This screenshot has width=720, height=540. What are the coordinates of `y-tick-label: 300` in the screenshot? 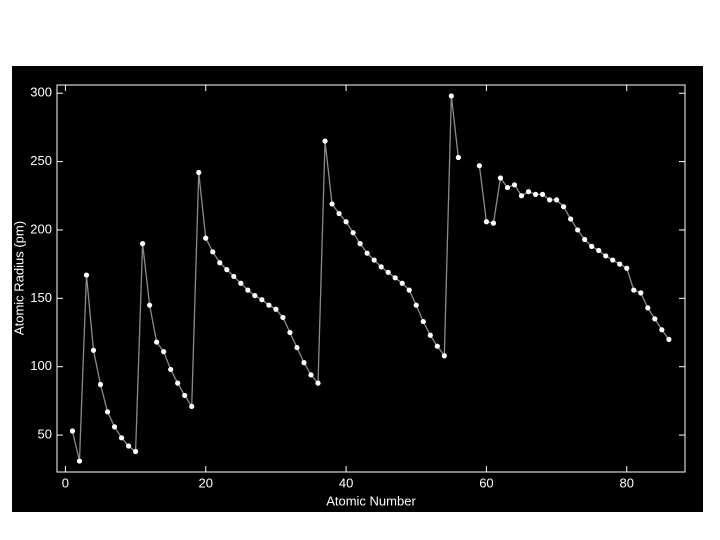 It's located at (41, 92).